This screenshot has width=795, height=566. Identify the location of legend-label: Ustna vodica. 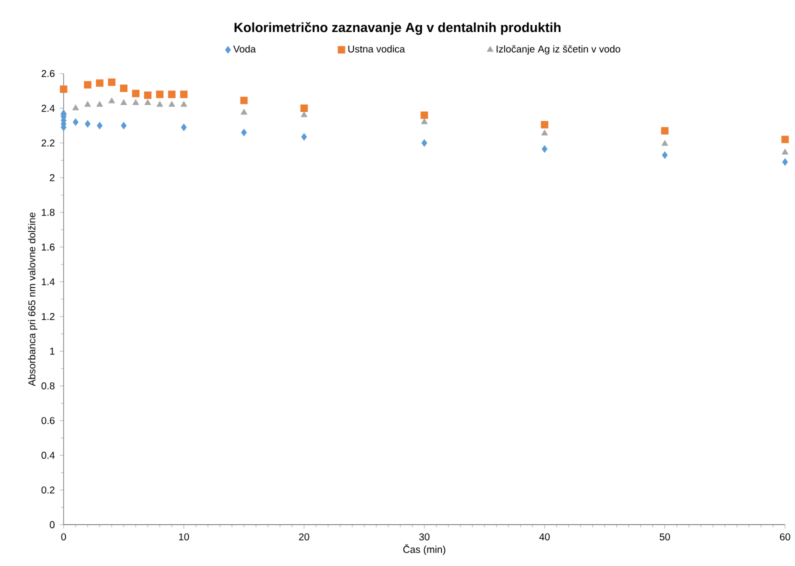
(376, 48).